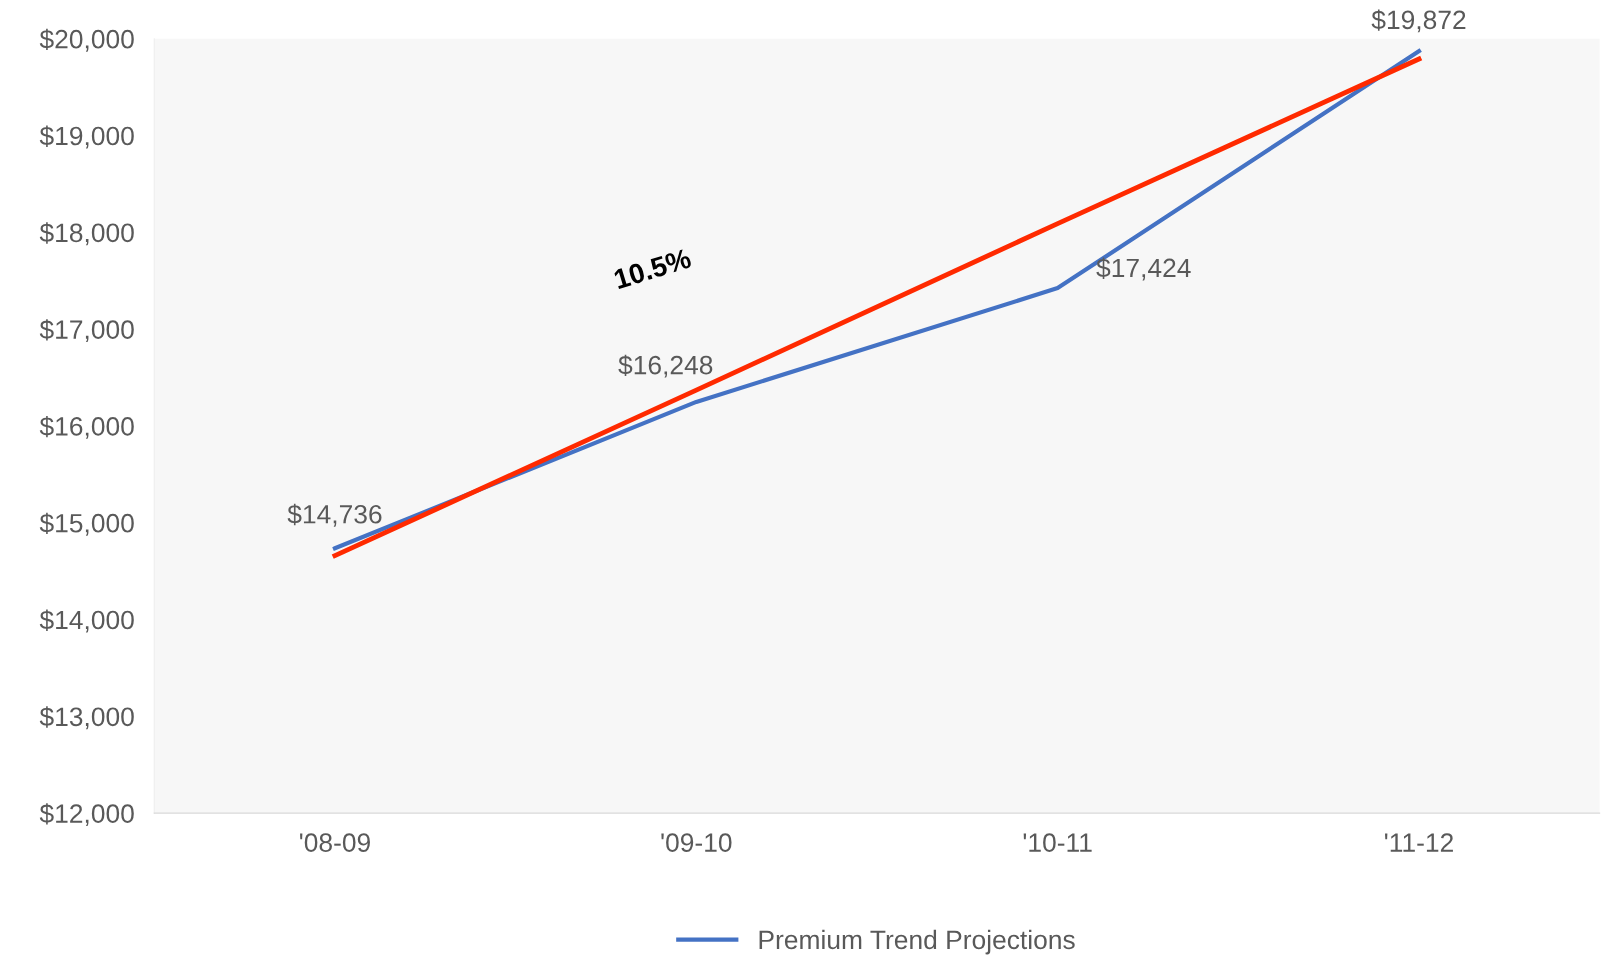 This screenshot has width=1624, height=968. Describe the element at coordinates (917, 942) in the screenshot. I see `legend-label: Premium Trend Projections` at that location.